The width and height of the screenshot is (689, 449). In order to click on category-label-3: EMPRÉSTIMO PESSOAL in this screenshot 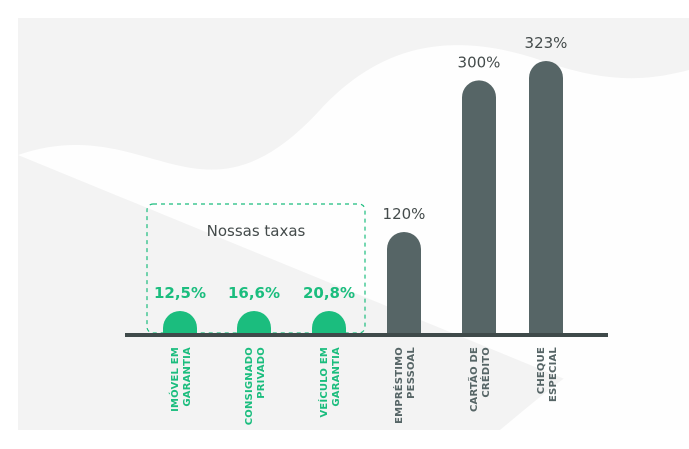, I will do `click(404, 385)`.